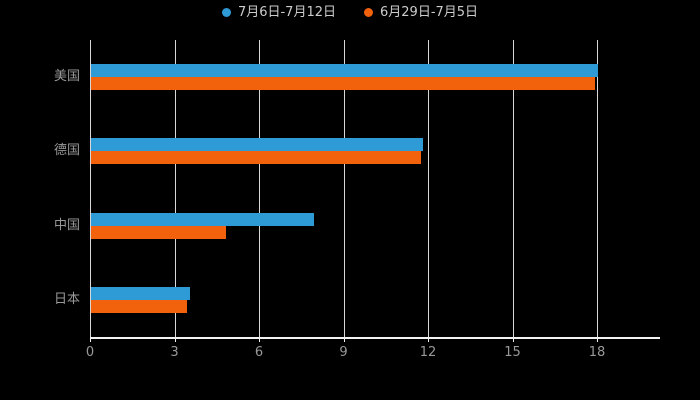  What do you see at coordinates (66, 77) in the screenshot?
I see `y-category-label: 美国` at bounding box center [66, 77].